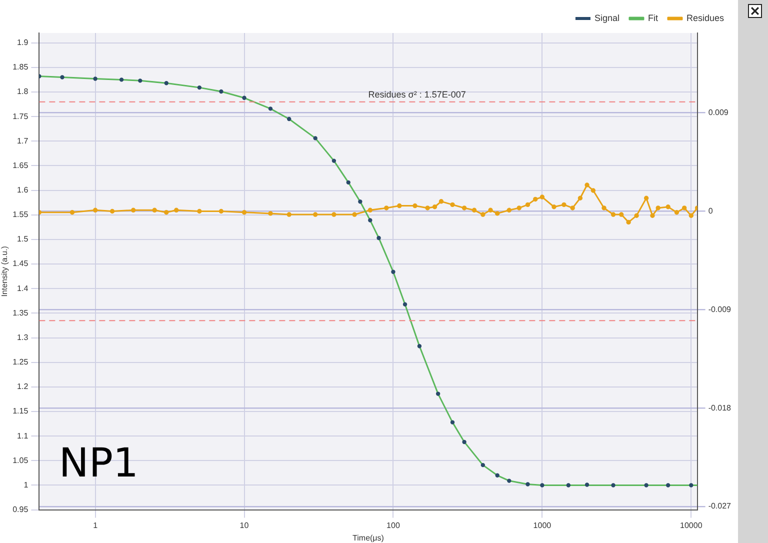 The image size is (768, 543). Describe the element at coordinates (23, 91) in the screenshot. I see `y-tick-label: 1.8` at that location.